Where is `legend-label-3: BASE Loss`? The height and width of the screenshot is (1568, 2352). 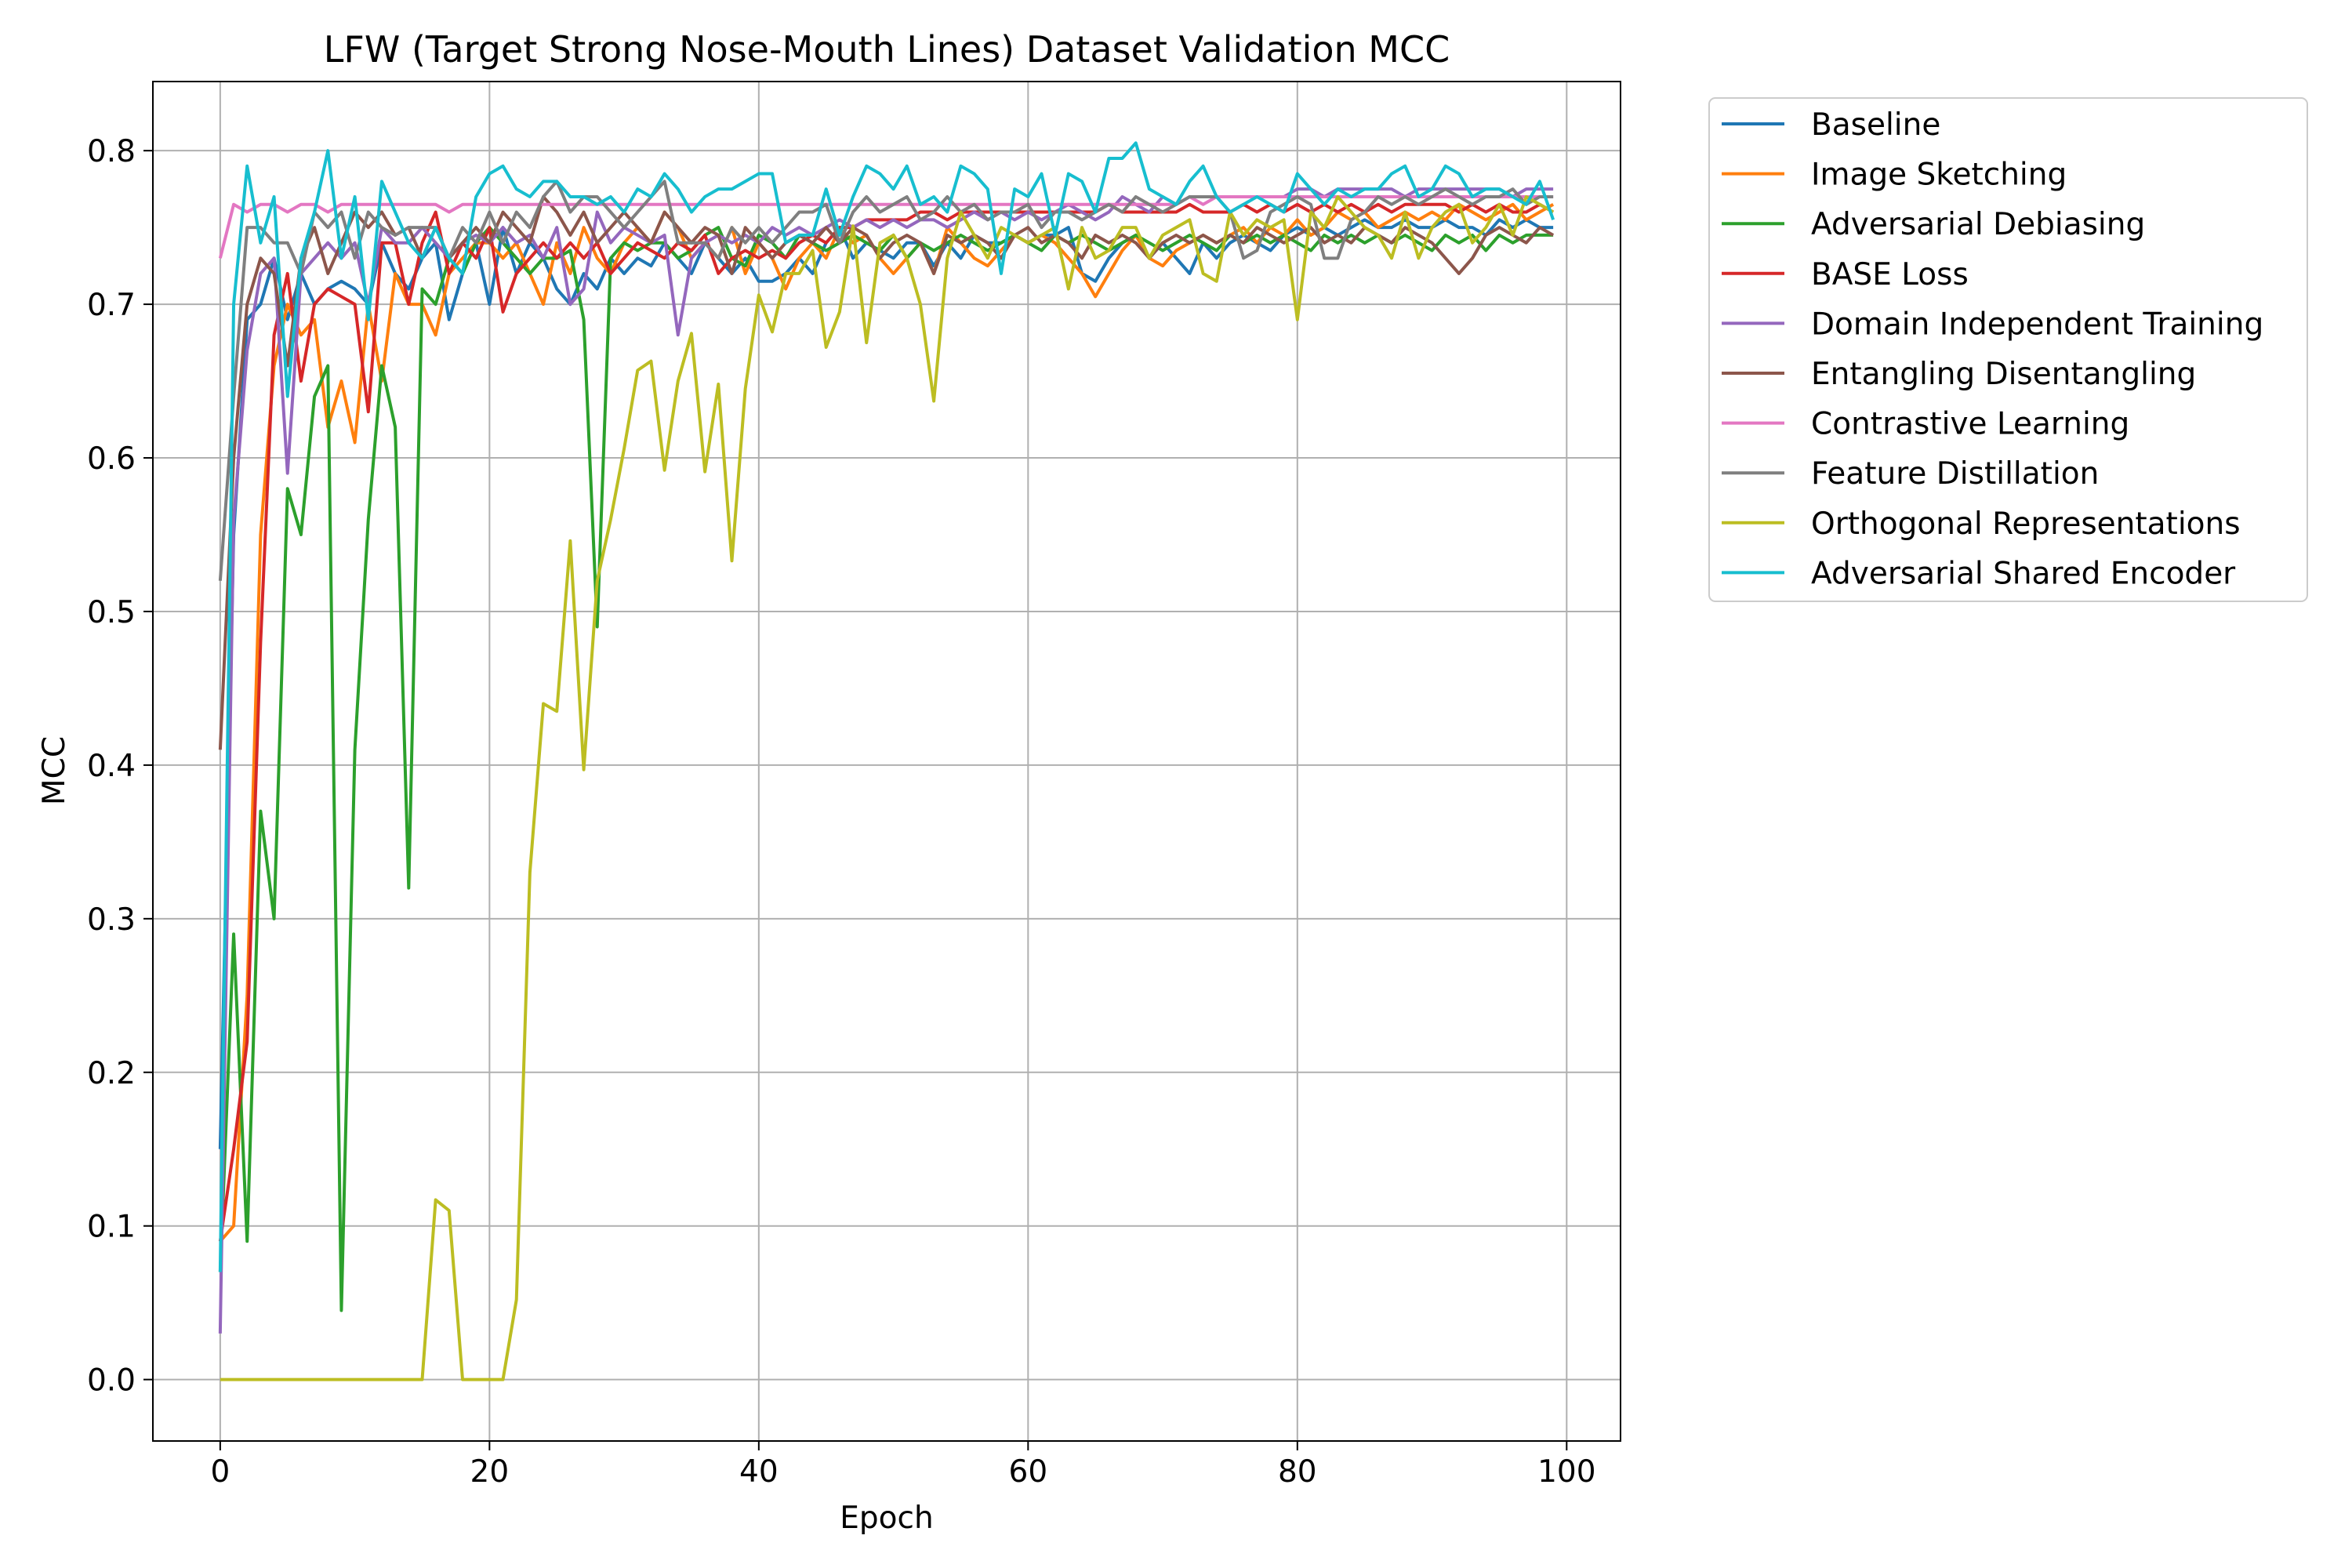 legend-label-3: BASE Loss is located at coordinates (1890, 274).